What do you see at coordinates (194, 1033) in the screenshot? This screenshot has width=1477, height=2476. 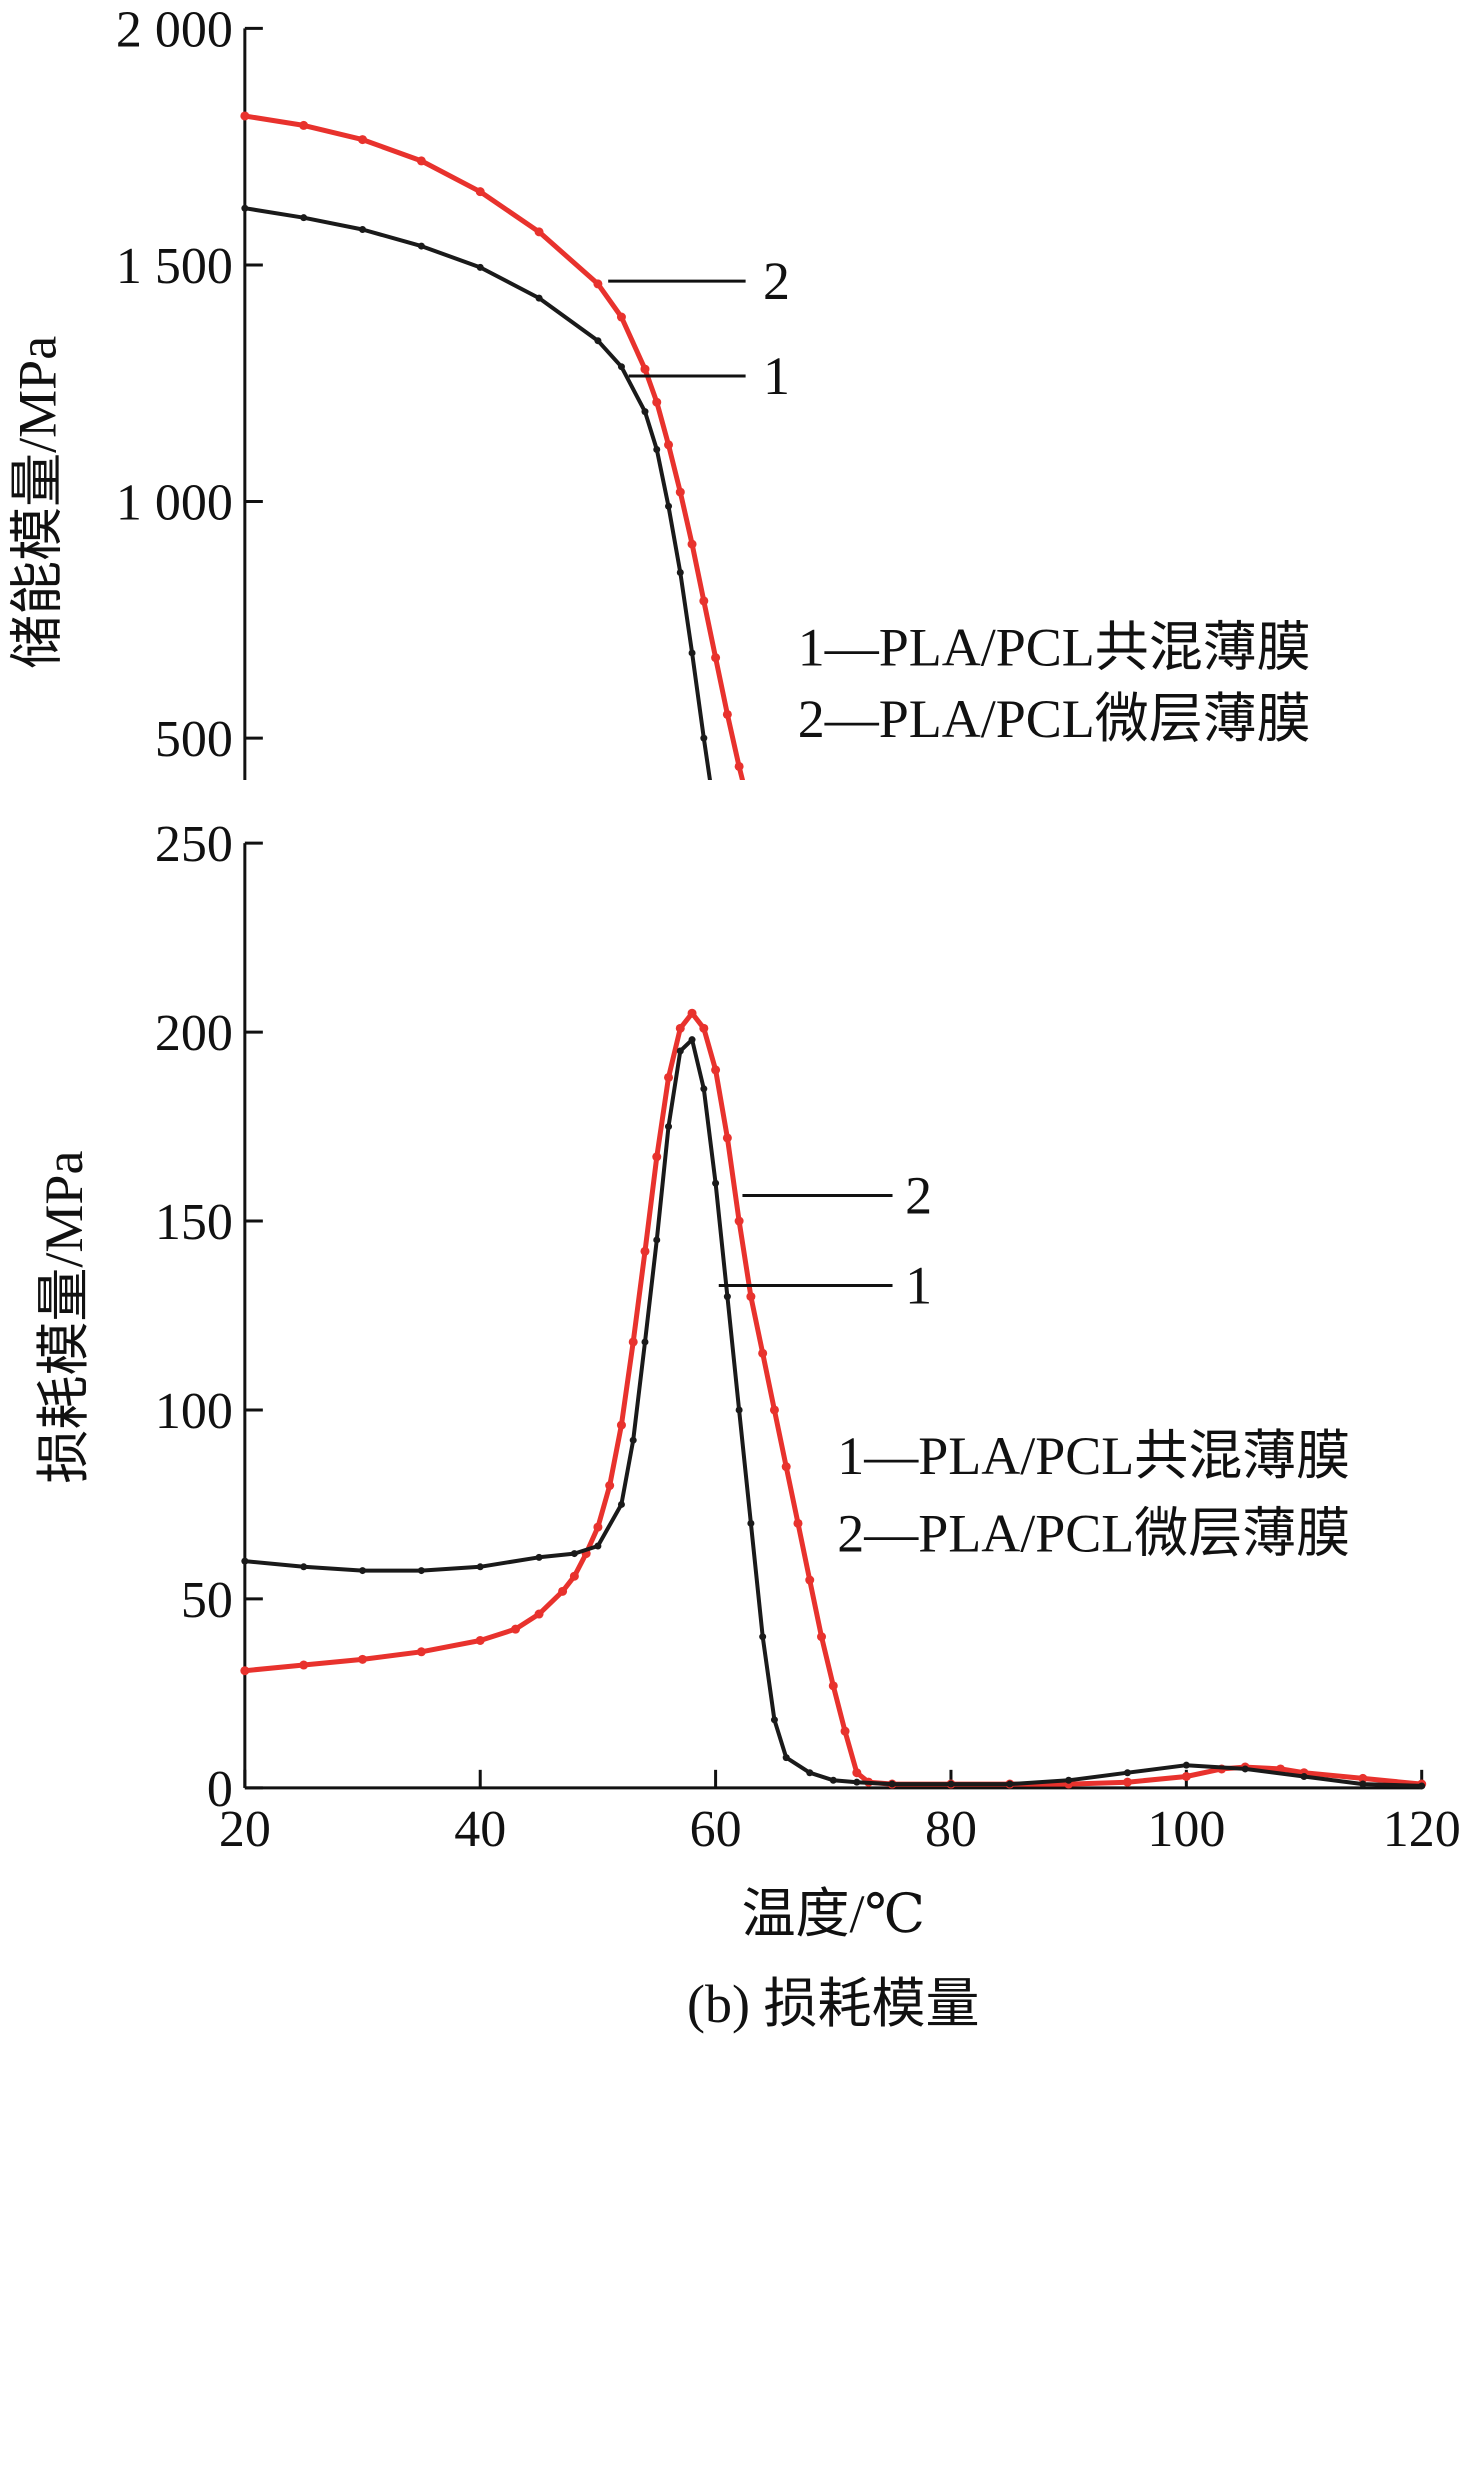 I see `y-tick-label: 200` at bounding box center [194, 1033].